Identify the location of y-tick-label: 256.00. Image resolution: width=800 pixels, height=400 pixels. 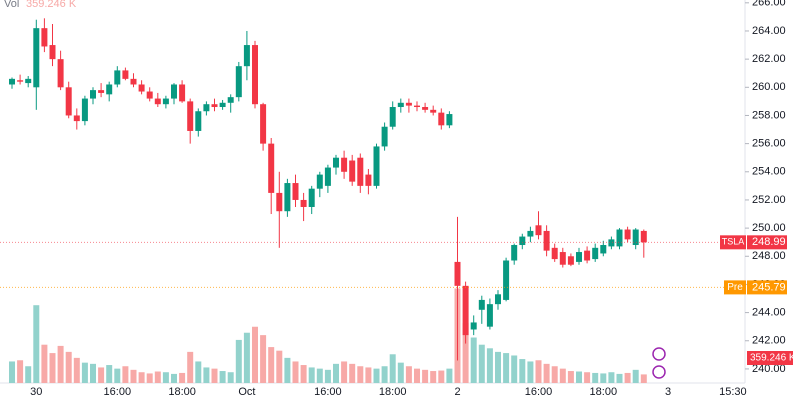
(769, 144).